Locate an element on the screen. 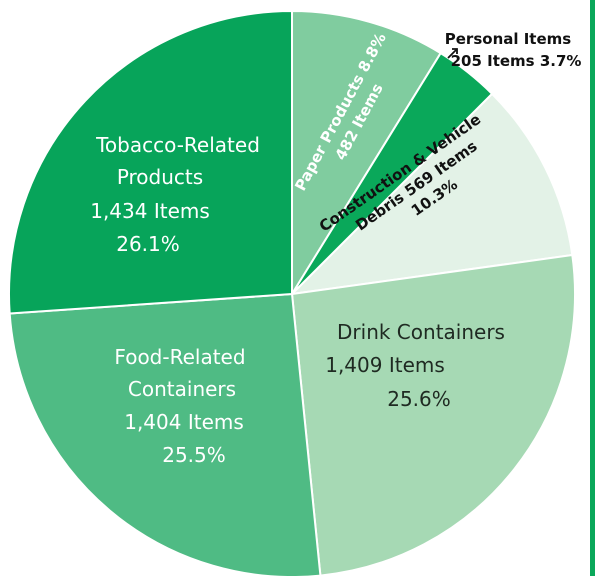 The width and height of the screenshot is (600, 576). drink-label-percent: 25.6% is located at coordinates (419, 399).